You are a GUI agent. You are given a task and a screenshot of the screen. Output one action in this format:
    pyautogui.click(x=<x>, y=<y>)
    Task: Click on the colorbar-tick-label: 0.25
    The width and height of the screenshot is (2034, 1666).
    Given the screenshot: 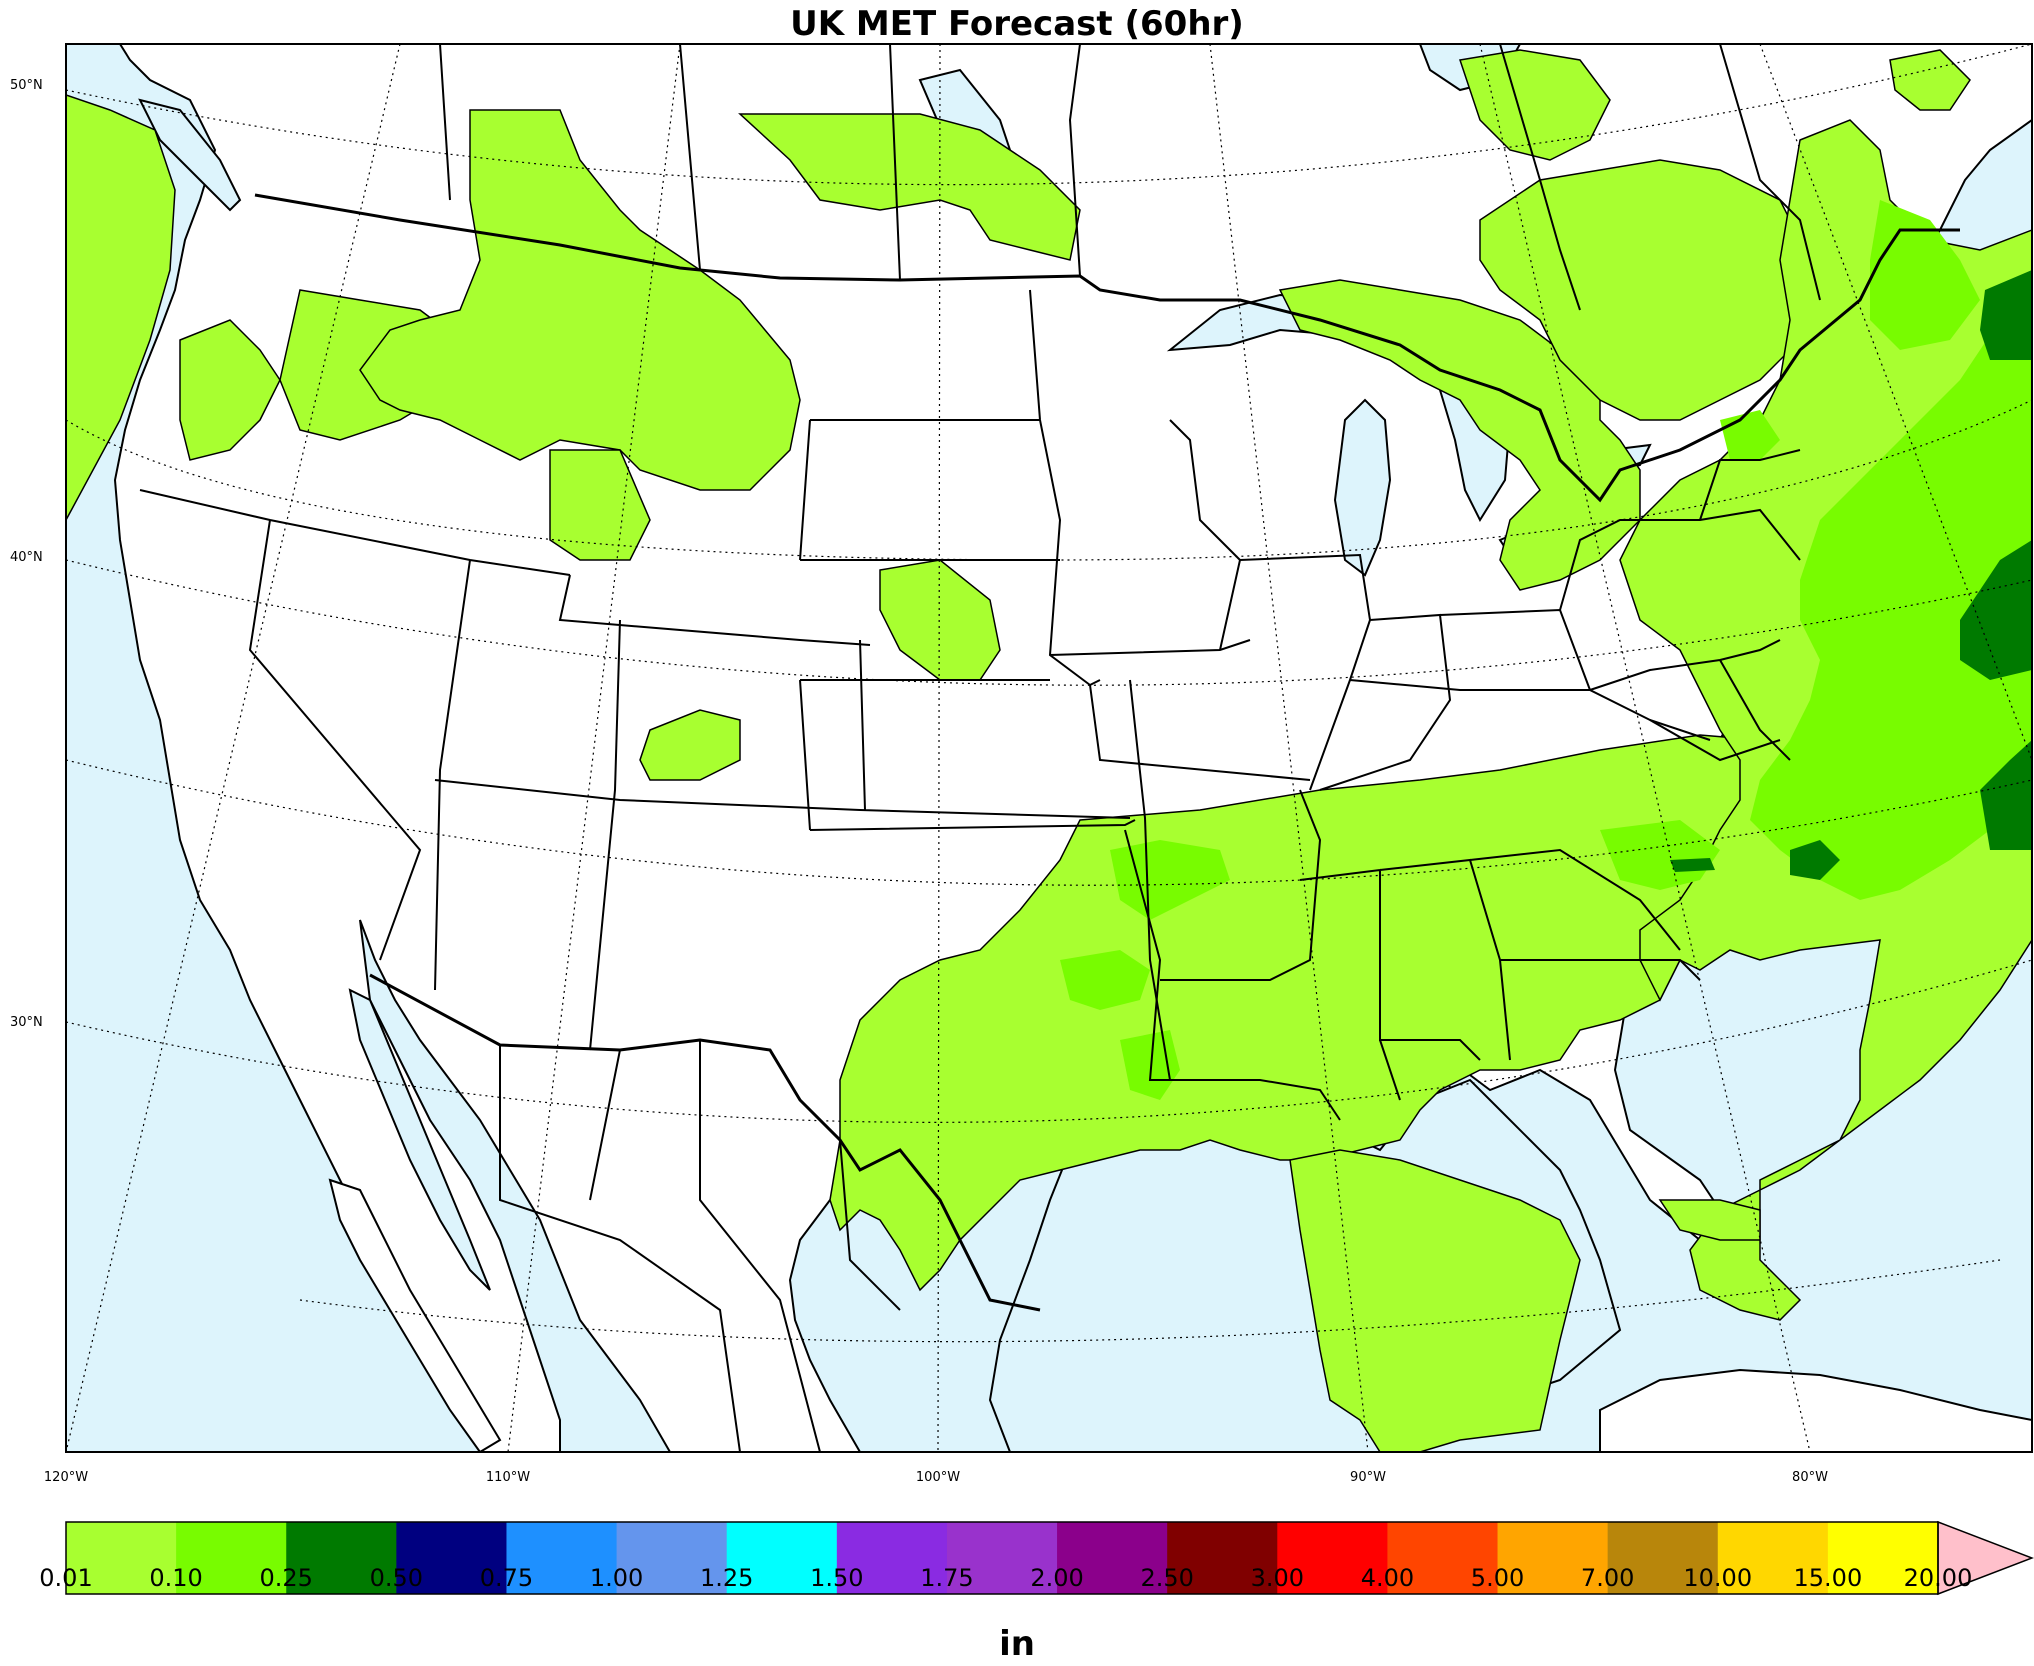 What is the action you would take?
    pyautogui.click(x=286, y=1578)
    